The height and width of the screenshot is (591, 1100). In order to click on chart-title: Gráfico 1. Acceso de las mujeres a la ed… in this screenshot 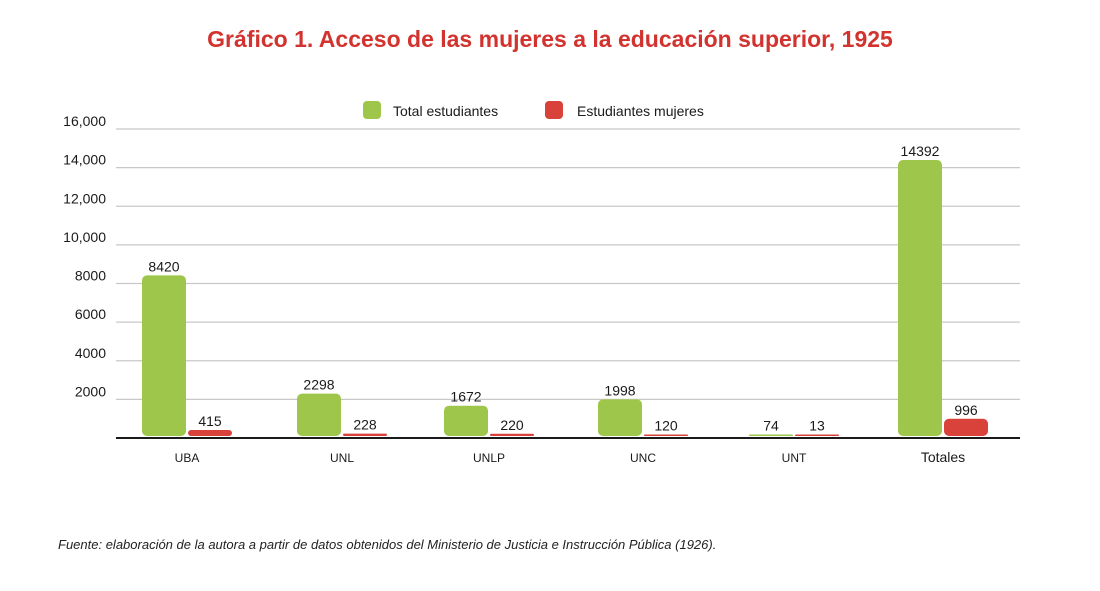, I will do `click(550, 39)`.